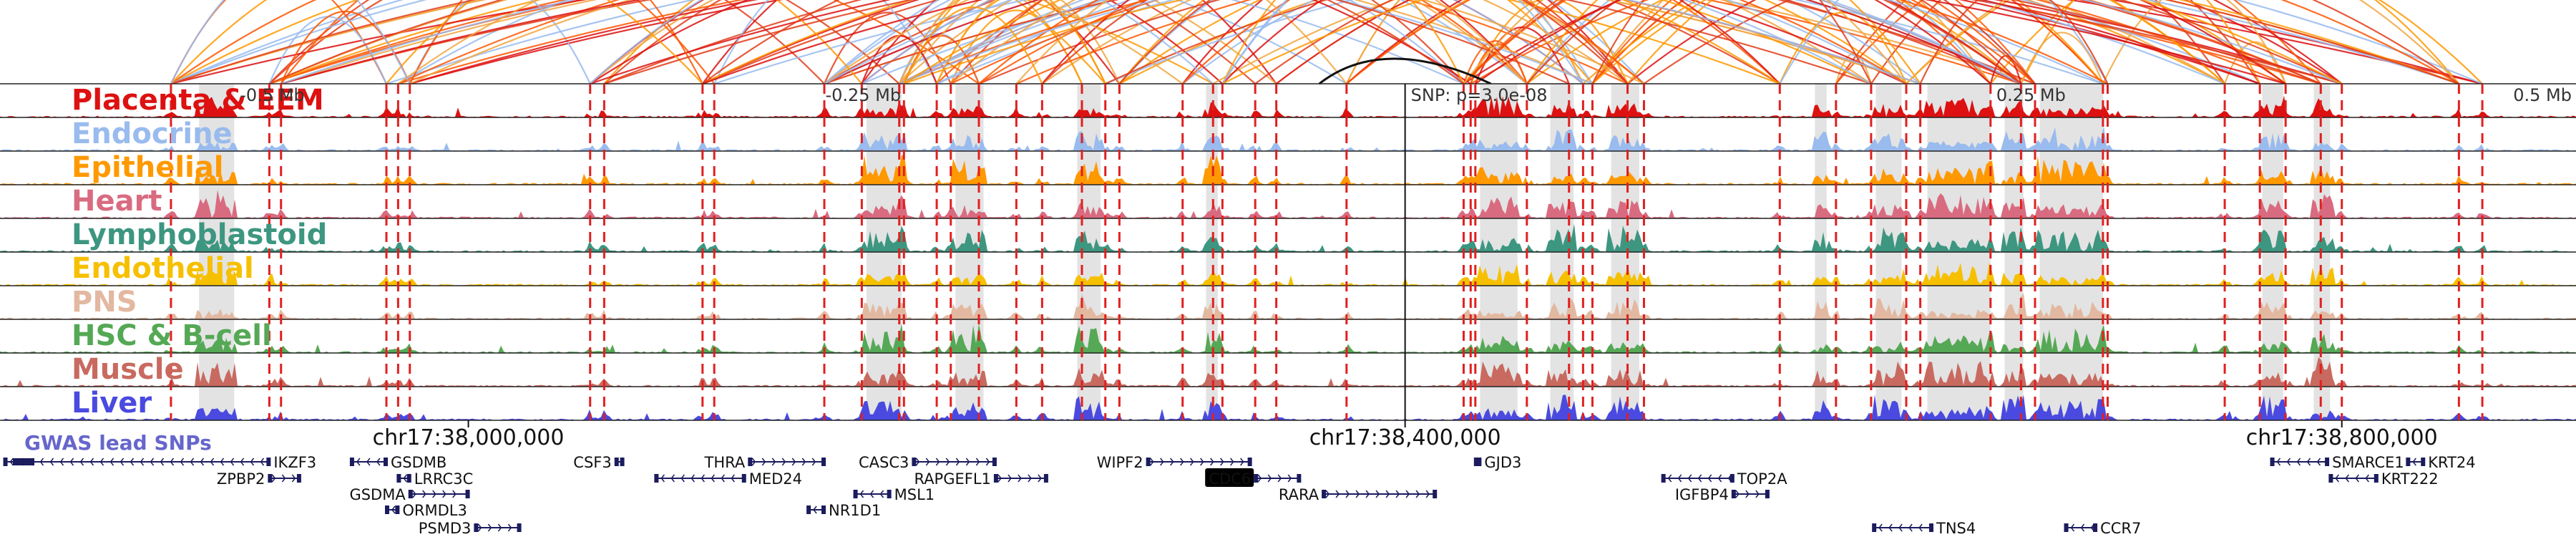 This screenshot has height=537, width=2576. What do you see at coordinates (1956, 528) in the screenshot?
I see `gene-label: TNS4` at bounding box center [1956, 528].